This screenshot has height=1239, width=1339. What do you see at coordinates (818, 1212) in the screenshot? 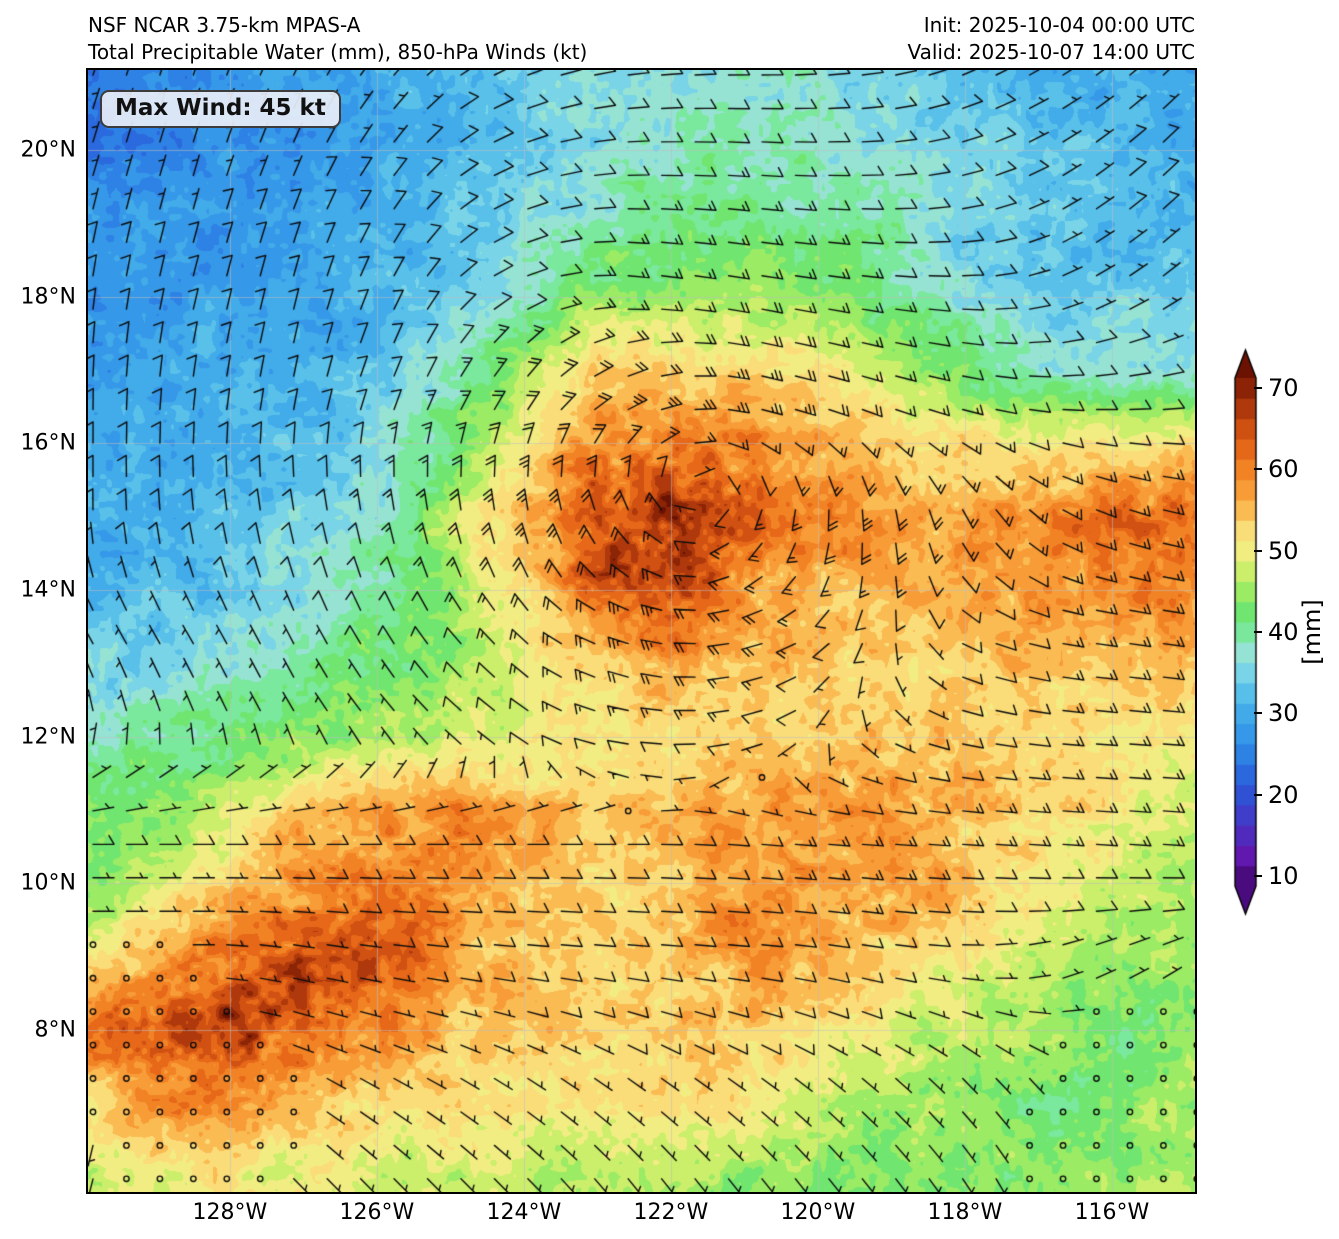
I see `lon-tick-label: 120°W` at bounding box center [818, 1212].